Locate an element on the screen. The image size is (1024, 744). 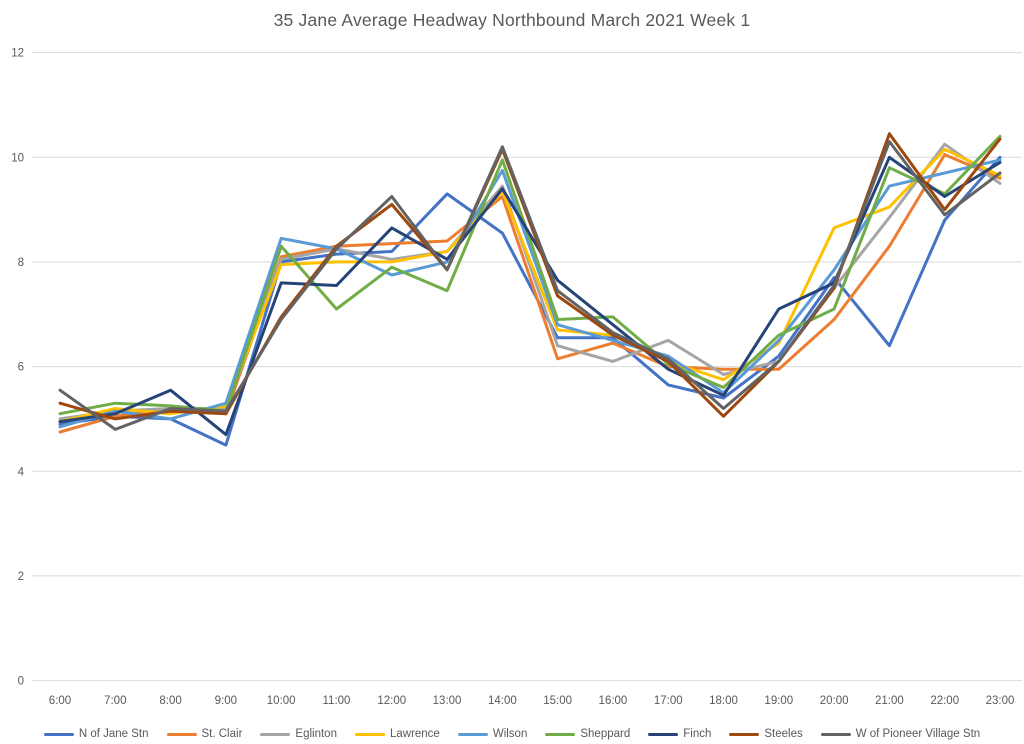
legend-item: Wilson is located at coordinates (492, 734).